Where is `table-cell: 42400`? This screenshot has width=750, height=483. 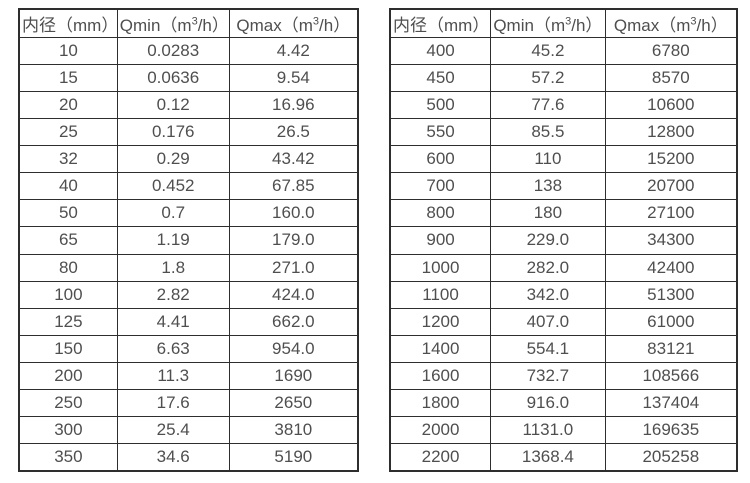
table-cell: 42400 is located at coordinates (671, 267).